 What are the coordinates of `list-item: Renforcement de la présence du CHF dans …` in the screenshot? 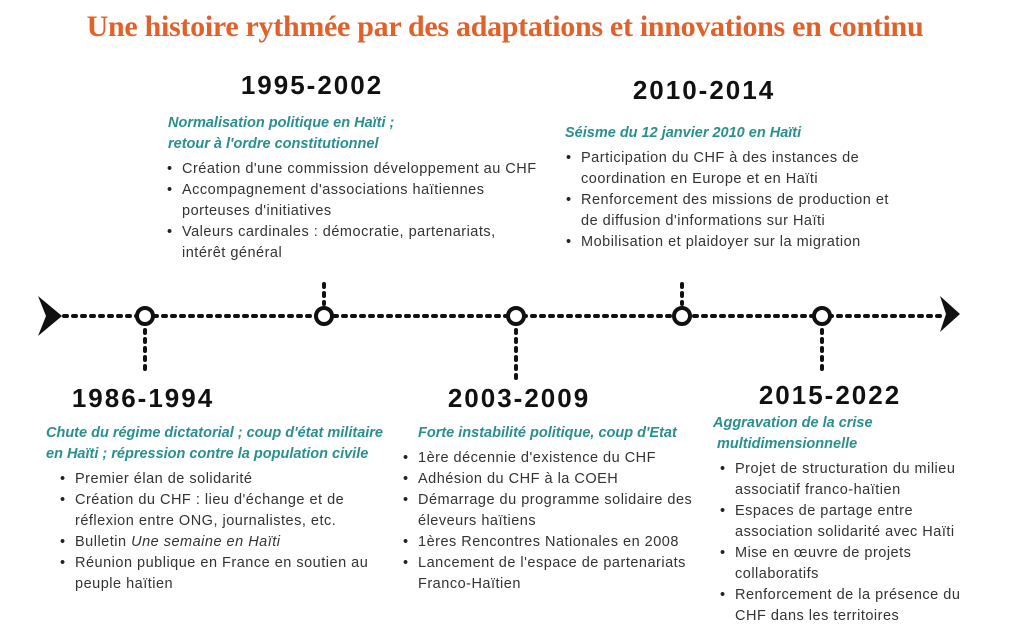 It's located at (857, 606).